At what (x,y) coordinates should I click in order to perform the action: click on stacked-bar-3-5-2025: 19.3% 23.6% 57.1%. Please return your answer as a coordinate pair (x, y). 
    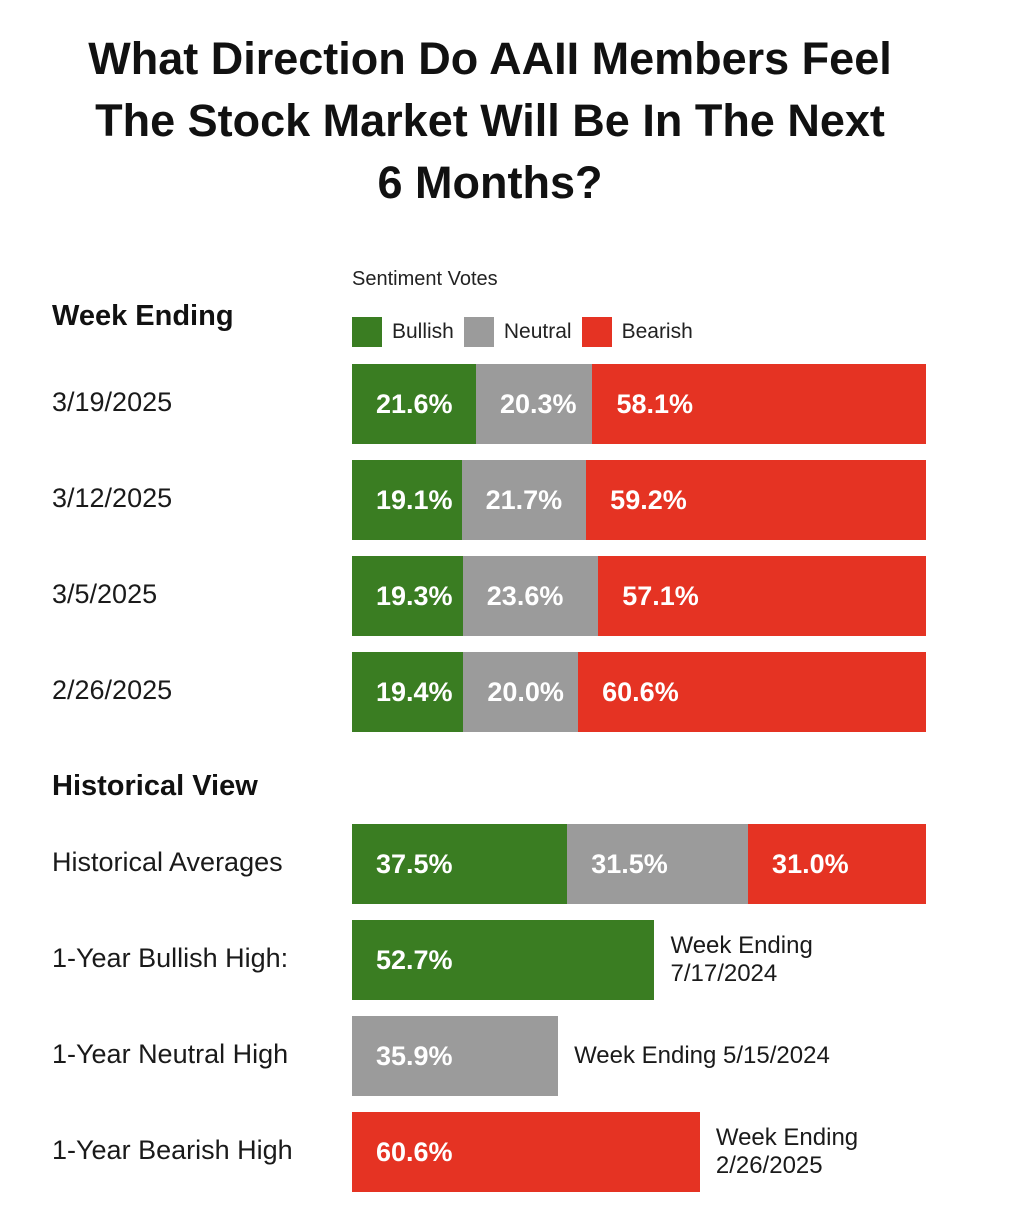
    Looking at the image, I should click on (639, 596).